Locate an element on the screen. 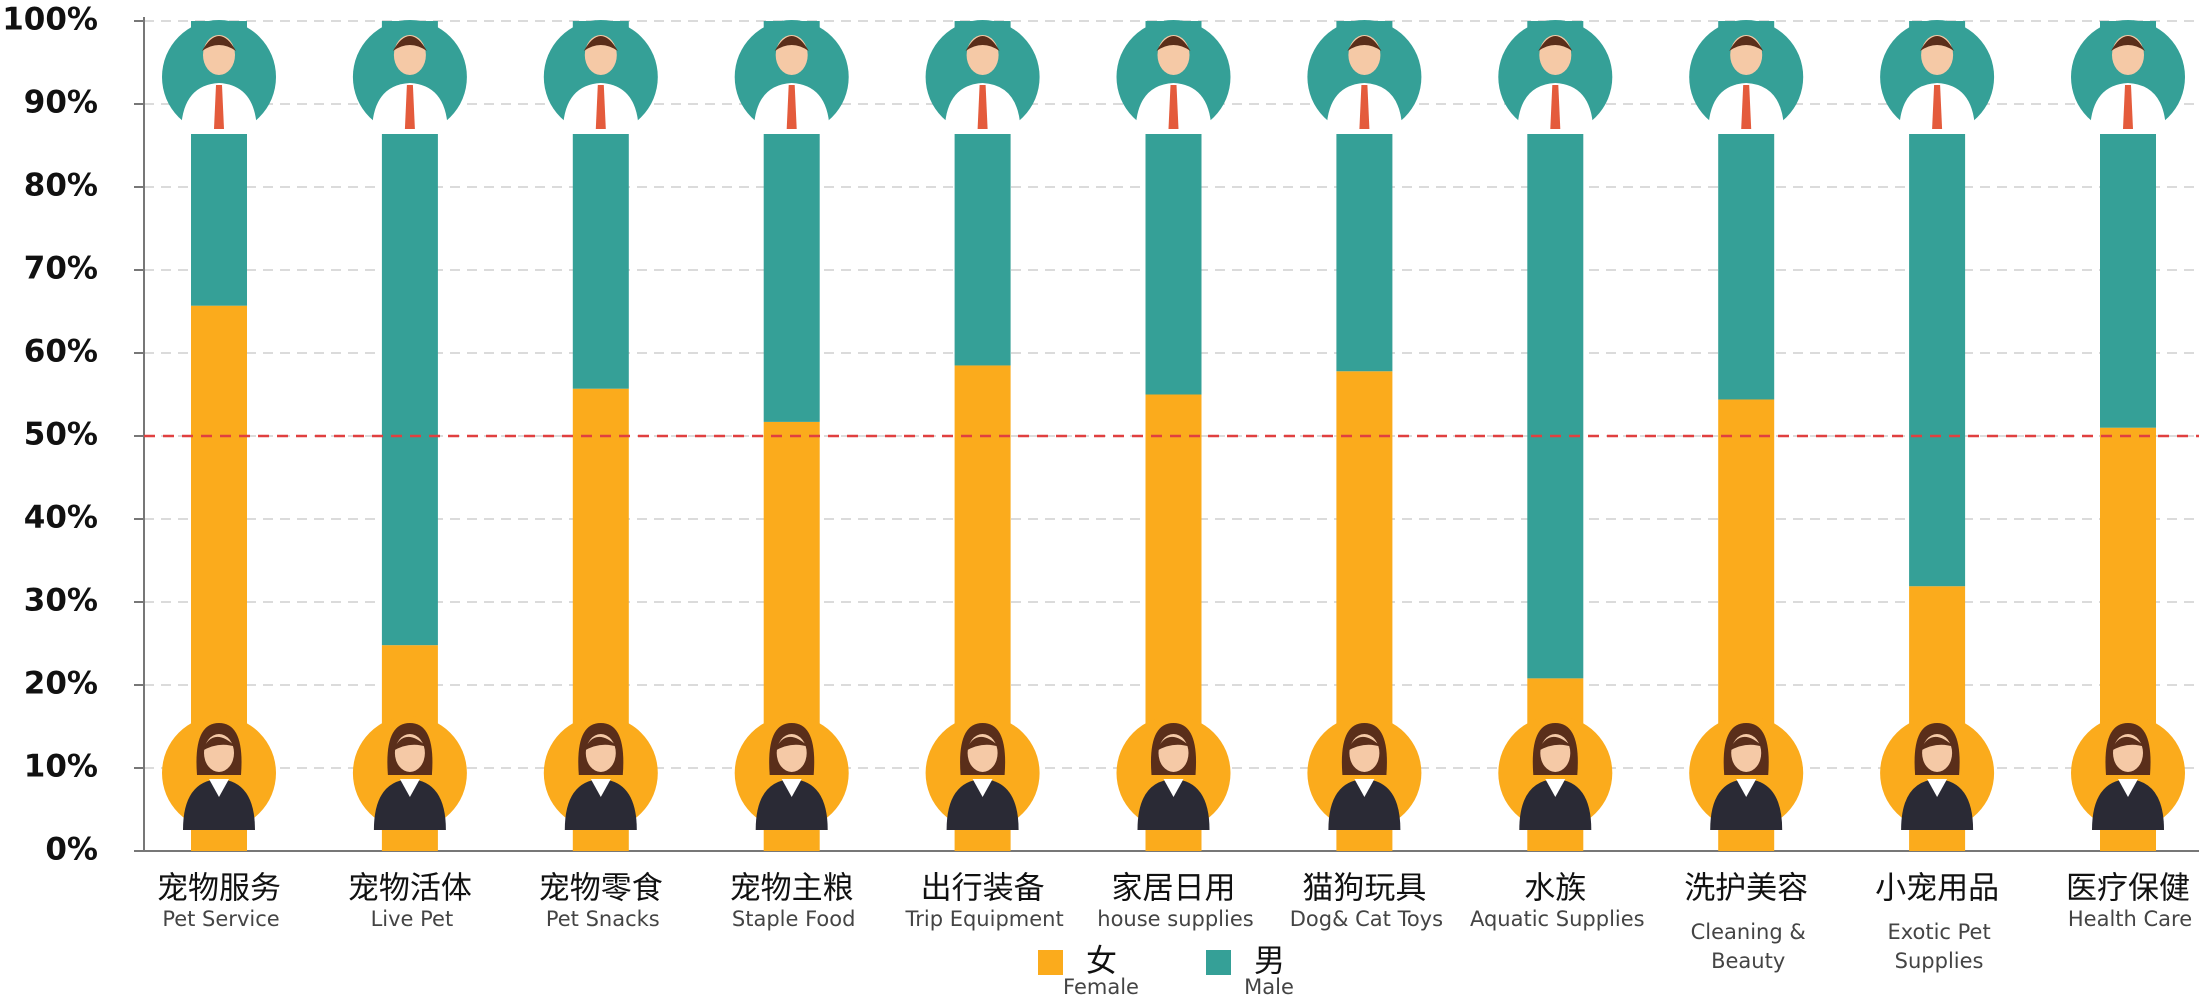  x-tick-label: 医疗保健 is located at coordinates (2128, 889).